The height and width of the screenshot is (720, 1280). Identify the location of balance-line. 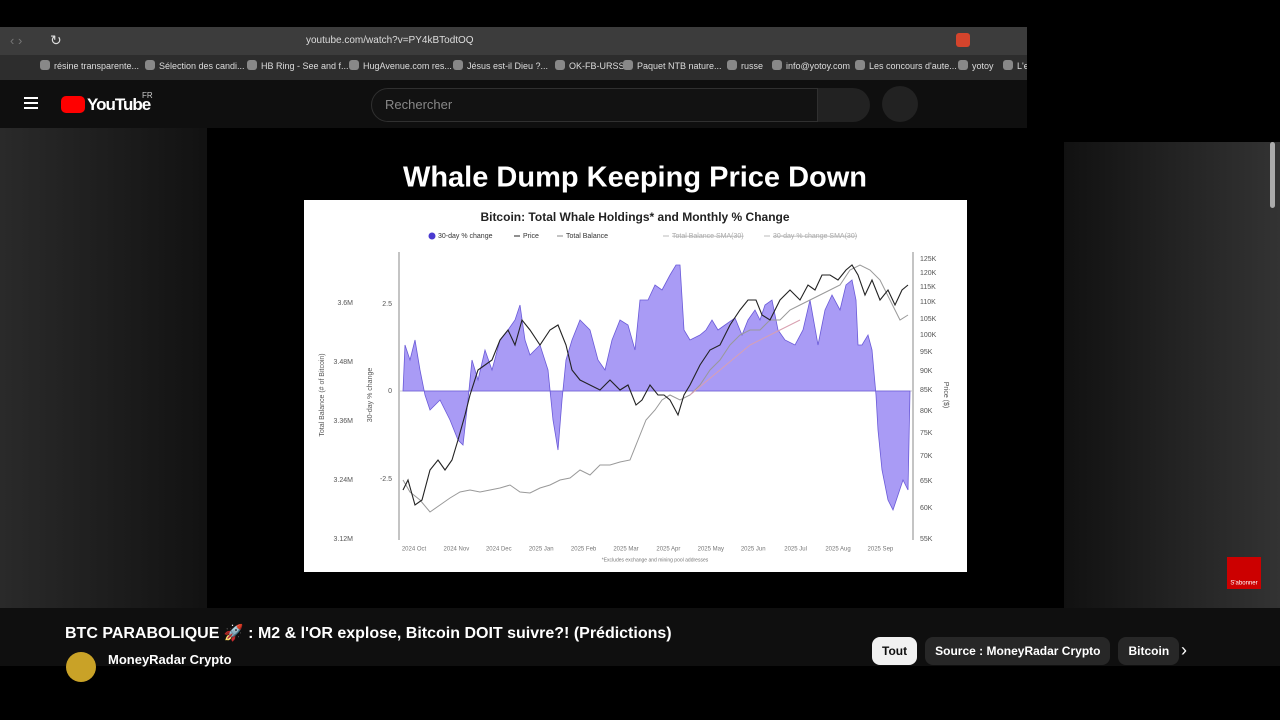
(655, 388).